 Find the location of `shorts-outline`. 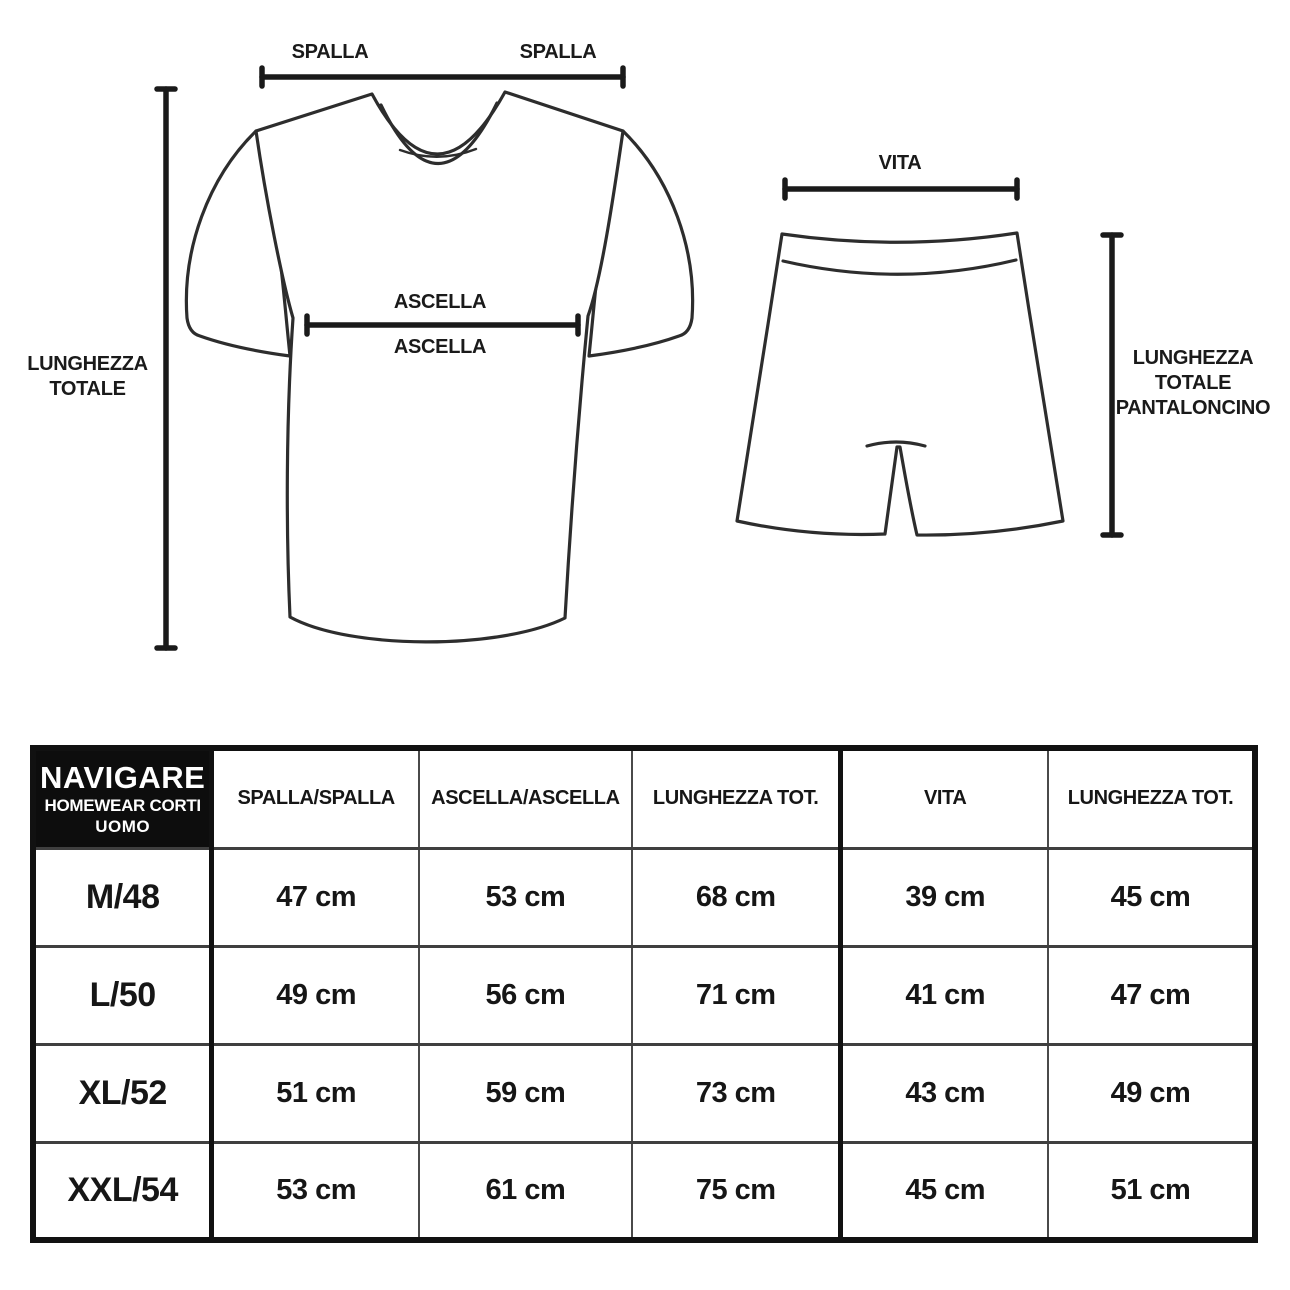

shorts-outline is located at coordinates (900, 384).